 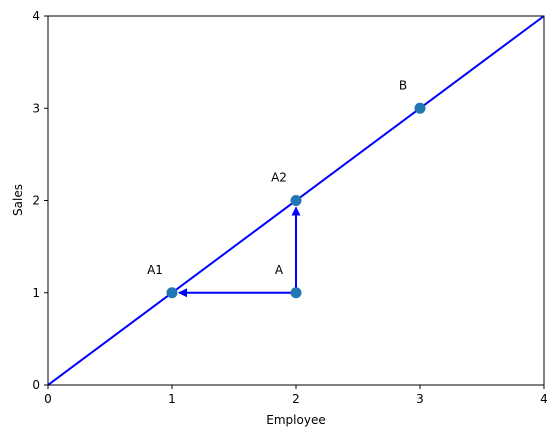 I want to click on y-tick-label-0: 0, so click(x=36, y=385).